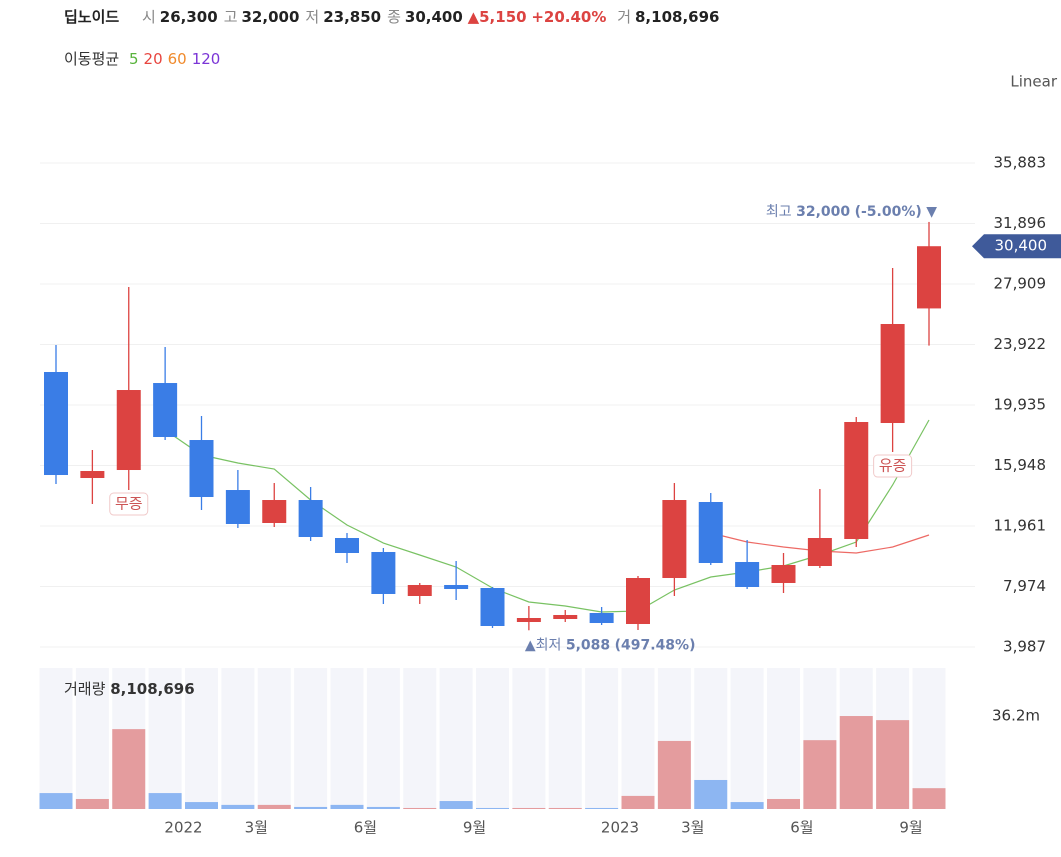 This screenshot has width=1061, height=857. What do you see at coordinates (148, 17) in the screenshot?
I see `header-label: 시` at bounding box center [148, 17].